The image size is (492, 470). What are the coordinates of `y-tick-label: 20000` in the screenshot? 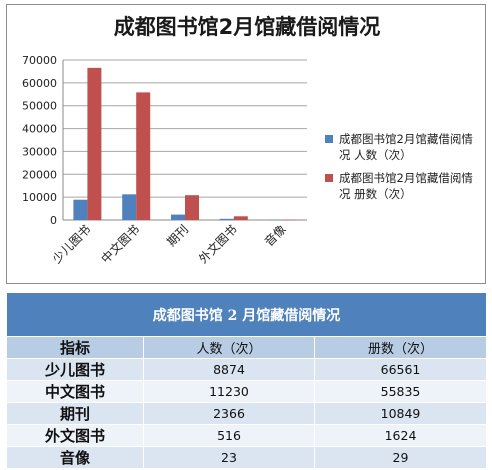 It's located at (39, 174).